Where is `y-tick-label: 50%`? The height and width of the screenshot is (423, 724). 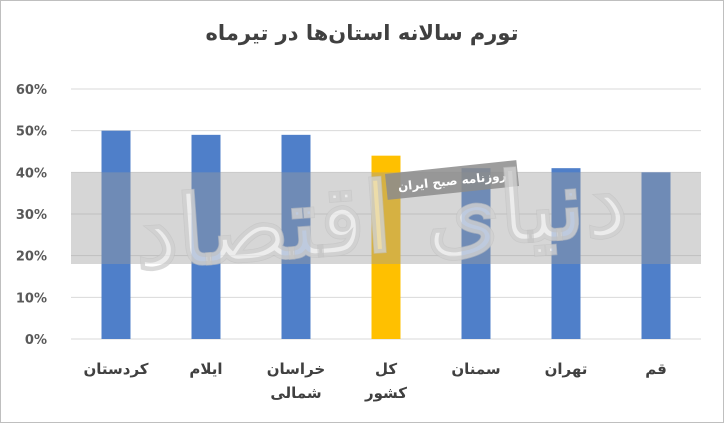 y-tick-label: 50% is located at coordinates (31, 132).